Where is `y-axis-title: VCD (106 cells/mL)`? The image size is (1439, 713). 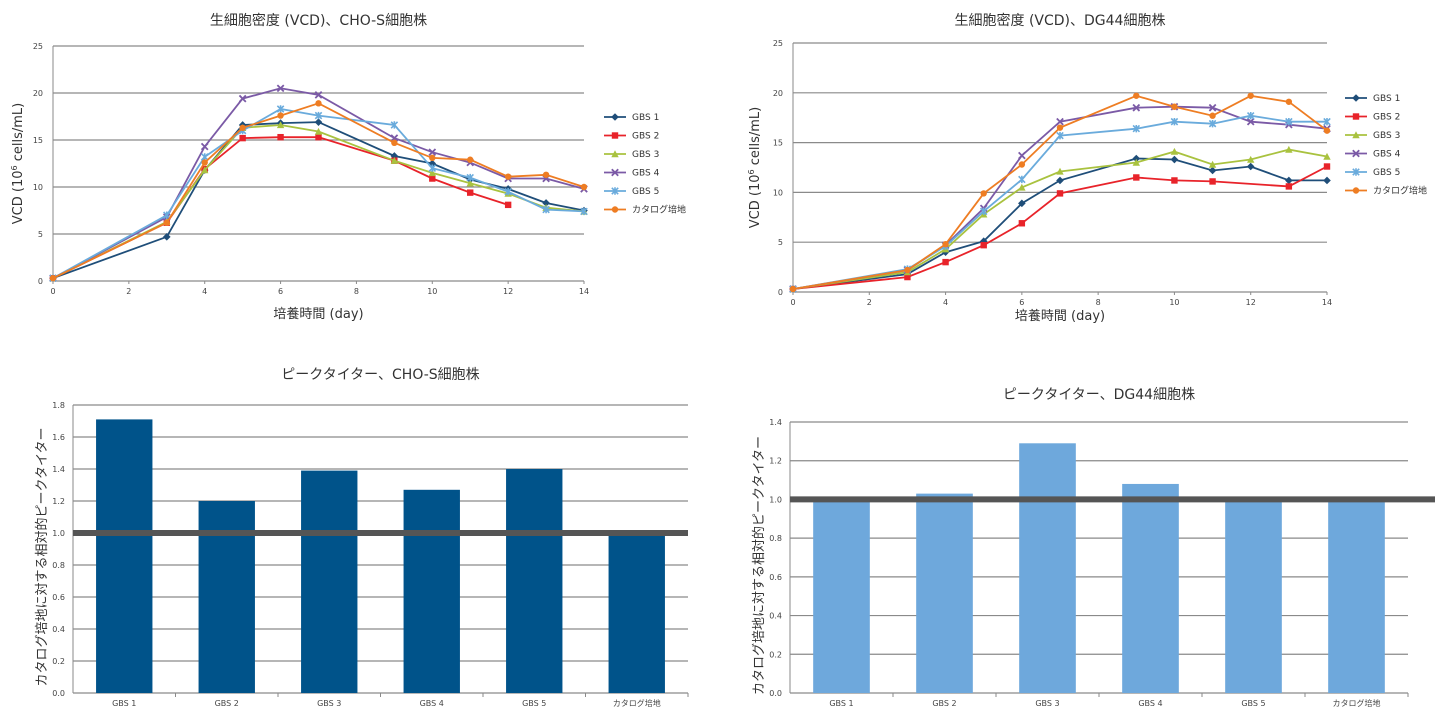
y-axis-title: VCD (106 cells/mL) is located at coordinates (18, 163).